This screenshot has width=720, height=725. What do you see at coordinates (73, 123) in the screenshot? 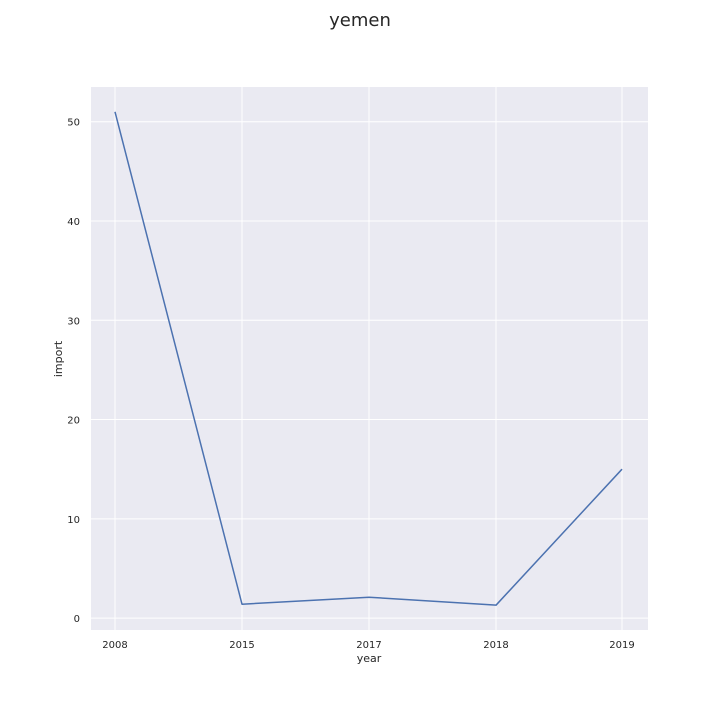
I see `y-tick-label: 50` at bounding box center [73, 123].